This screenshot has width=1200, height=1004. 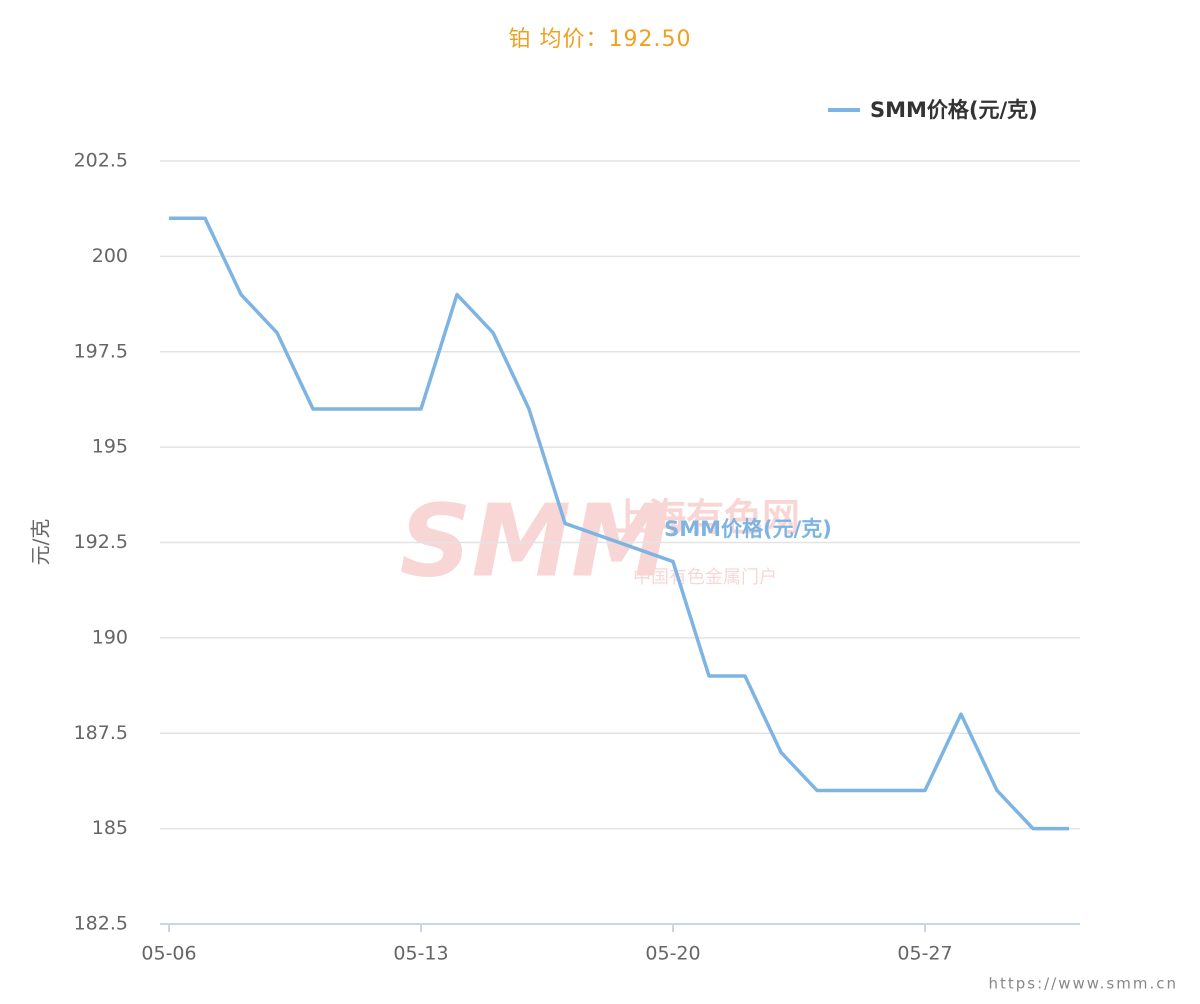 I want to click on watermark-logo: SMM, so click(x=534, y=540).